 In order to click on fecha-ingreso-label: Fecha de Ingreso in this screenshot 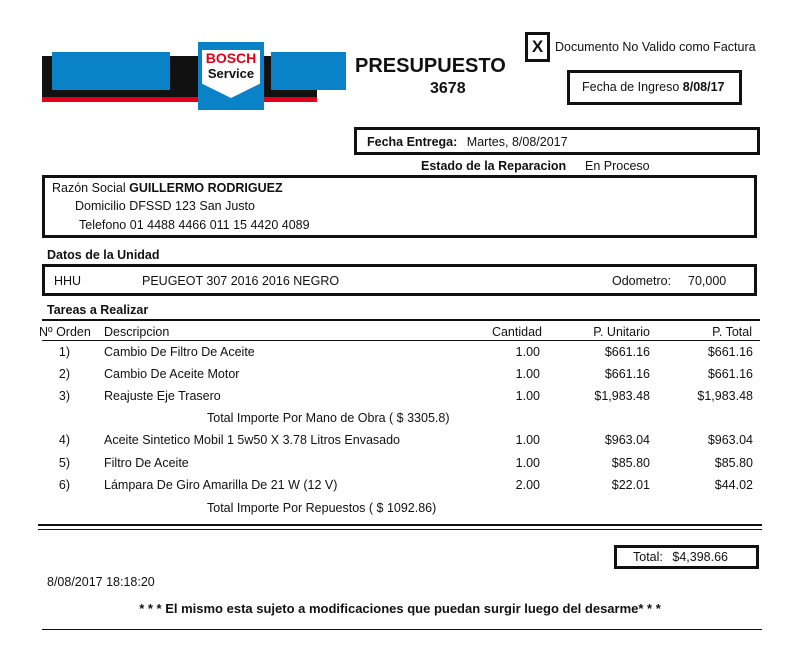, I will do `click(631, 87)`.